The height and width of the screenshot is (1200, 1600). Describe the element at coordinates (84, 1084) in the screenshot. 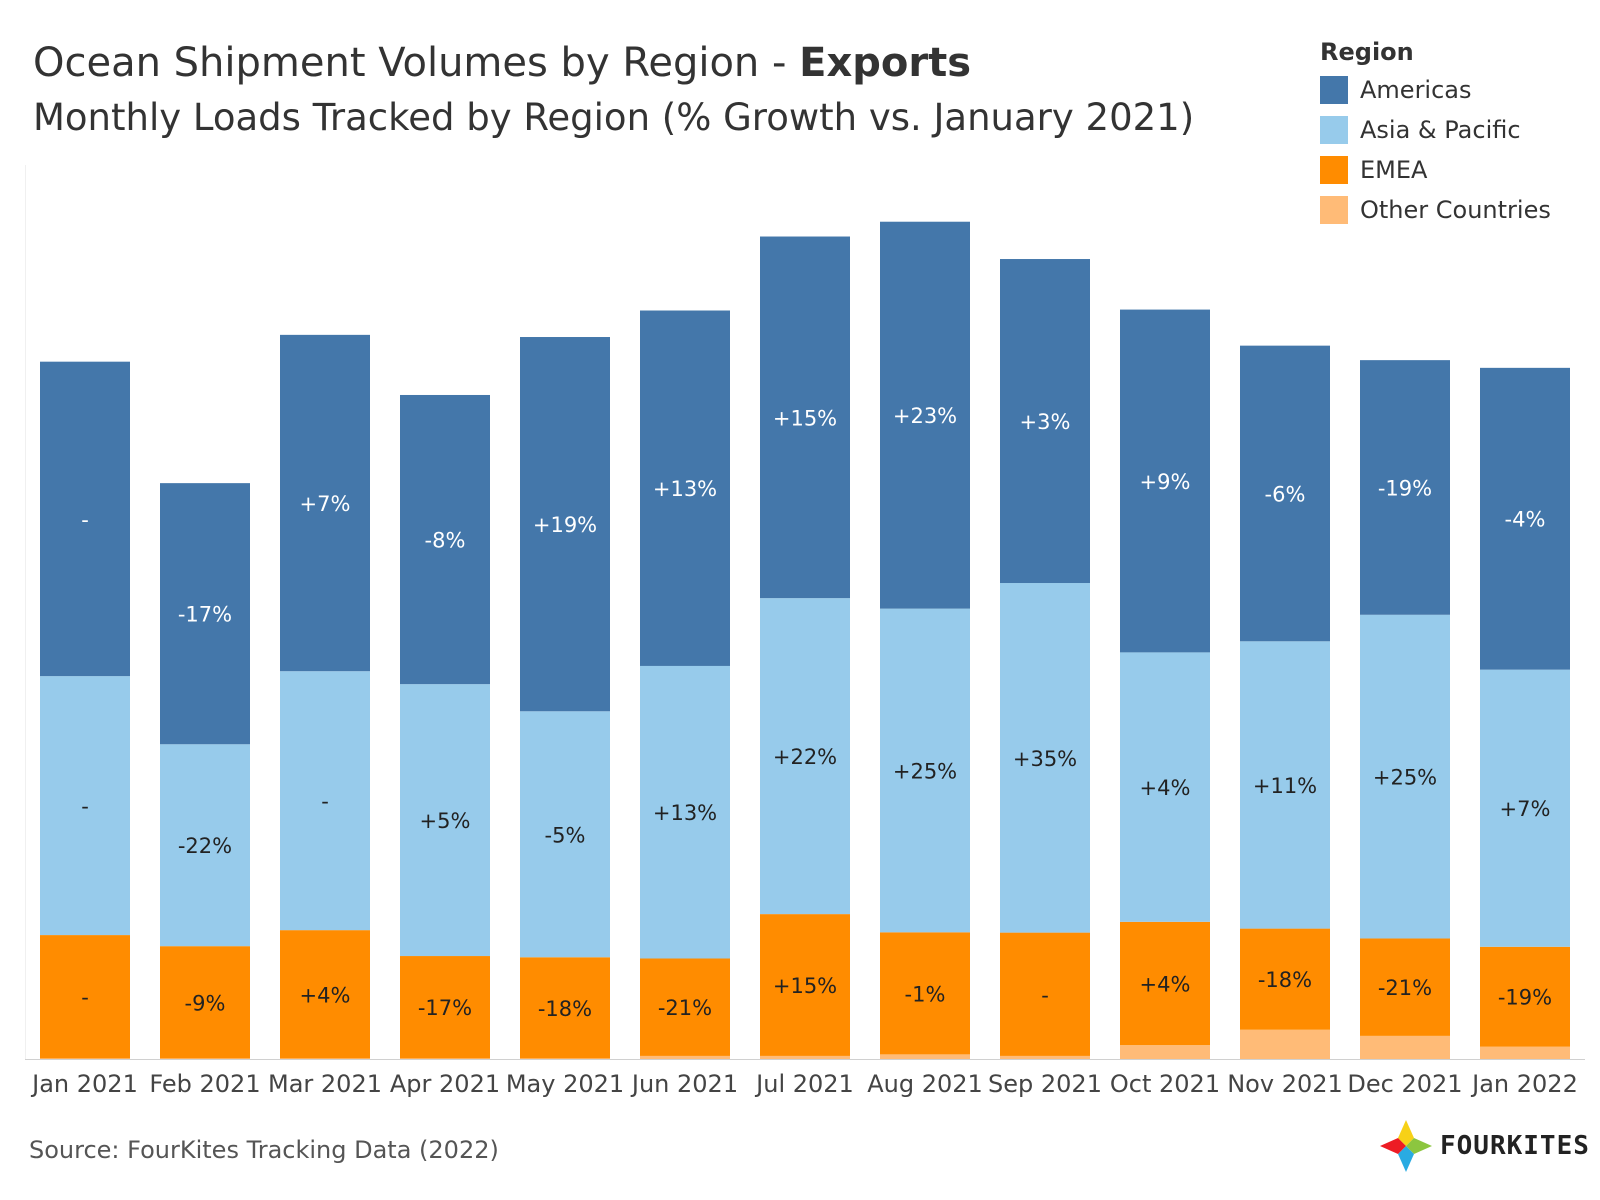

I see `x-tick-label: Jan 2021` at that location.